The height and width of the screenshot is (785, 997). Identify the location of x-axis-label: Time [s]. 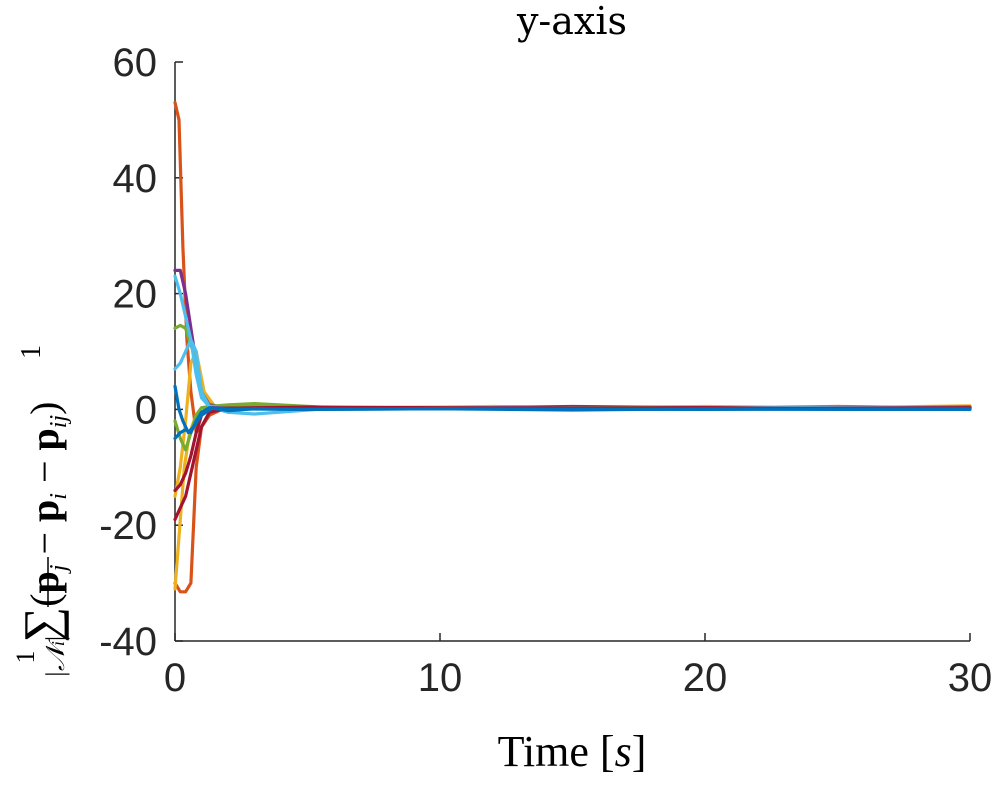
(572, 751).